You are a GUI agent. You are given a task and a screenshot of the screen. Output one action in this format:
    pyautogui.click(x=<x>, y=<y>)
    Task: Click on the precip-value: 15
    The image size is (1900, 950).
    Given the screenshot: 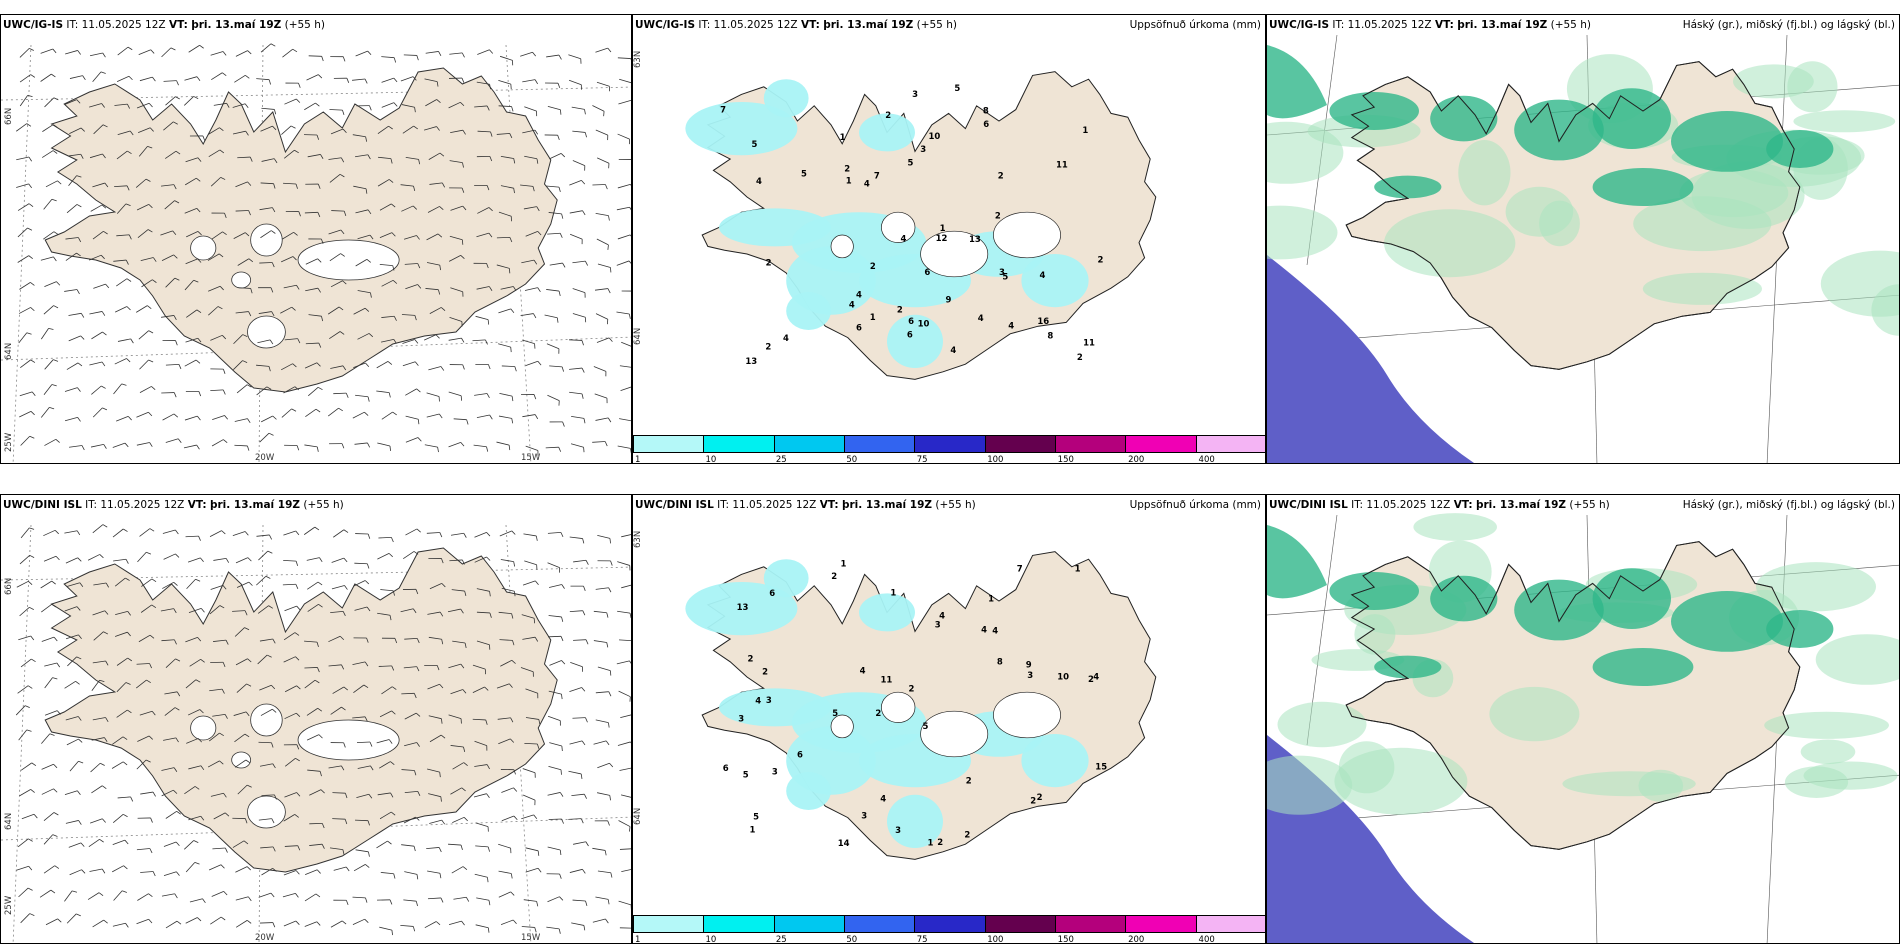 What is the action you would take?
    pyautogui.click(x=1101, y=768)
    